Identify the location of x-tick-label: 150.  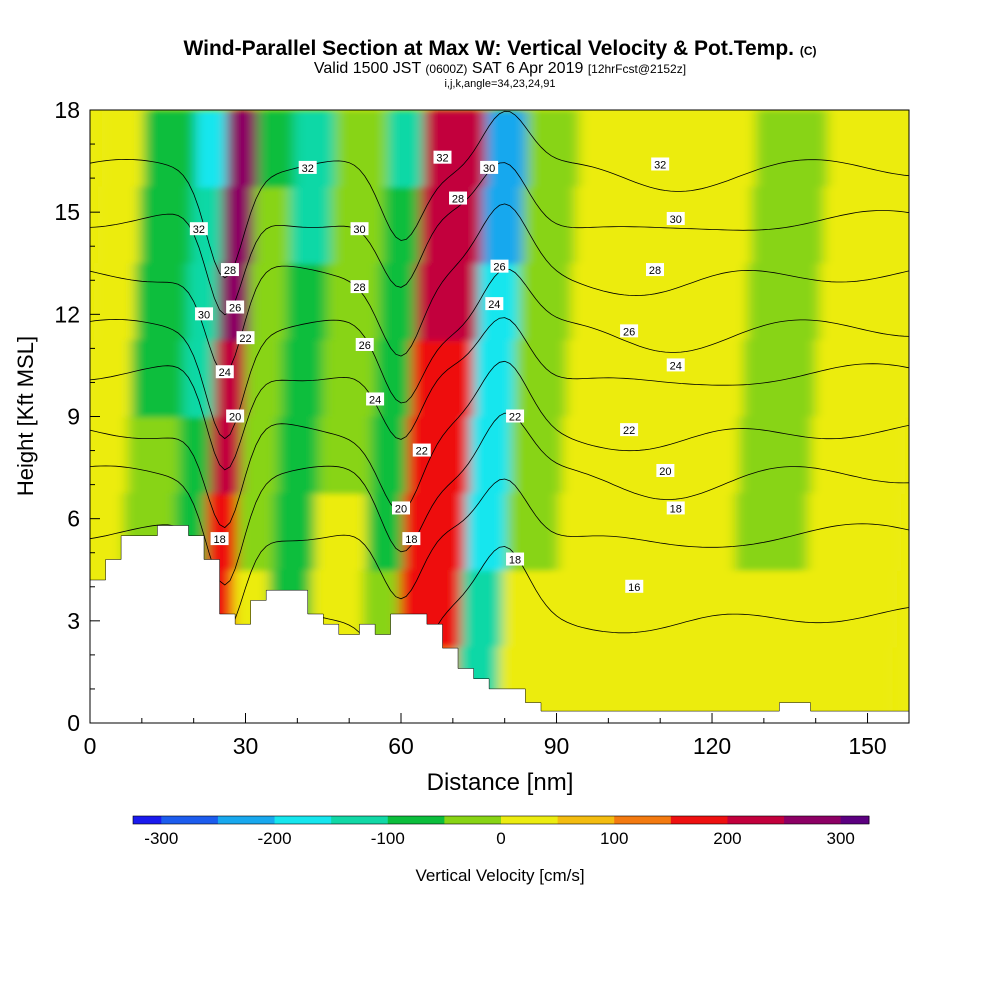
(867, 746).